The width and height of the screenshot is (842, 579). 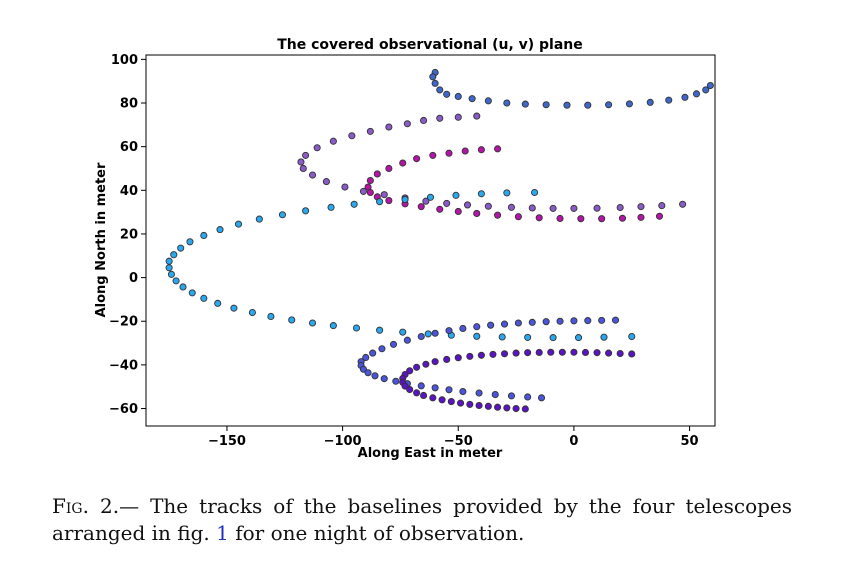 What do you see at coordinates (690, 441) in the screenshot?
I see `x-tick-label: 50` at bounding box center [690, 441].